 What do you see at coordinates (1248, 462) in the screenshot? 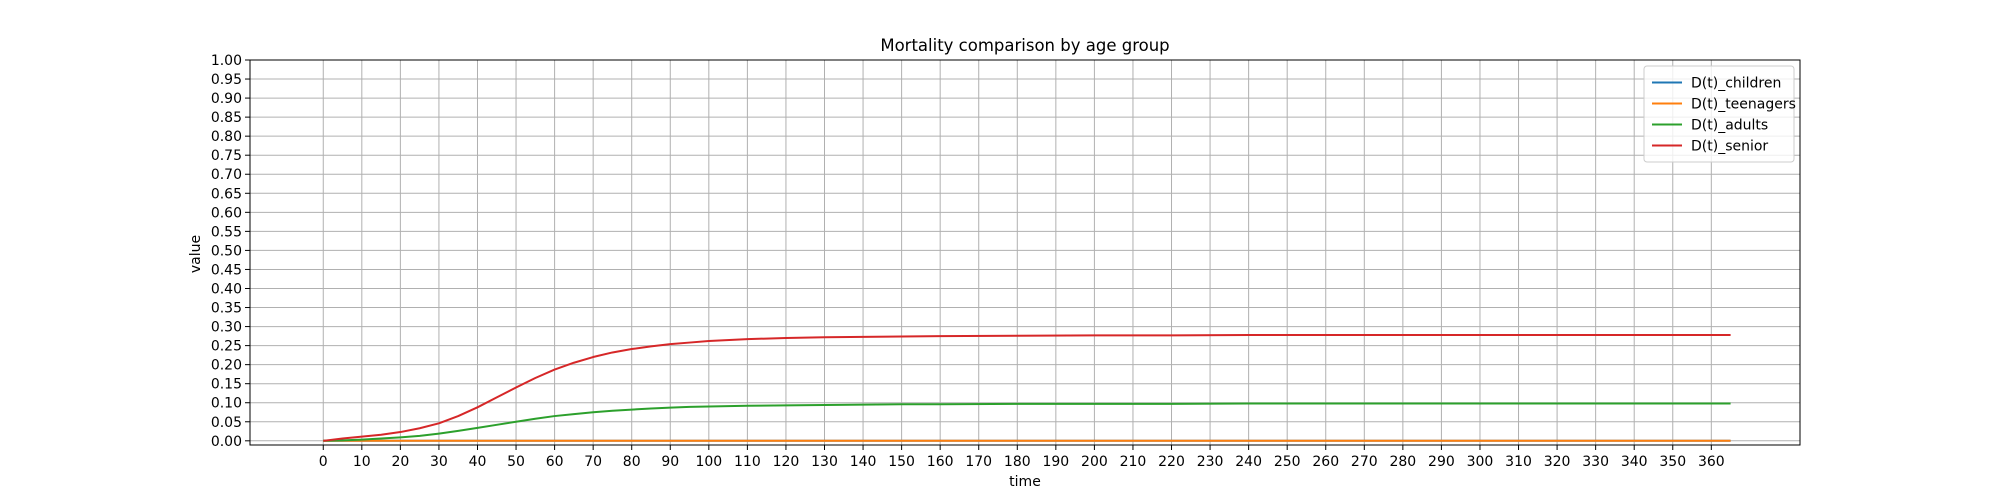
I see `x-tick-label: 240` at bounding box center [1248, 462].